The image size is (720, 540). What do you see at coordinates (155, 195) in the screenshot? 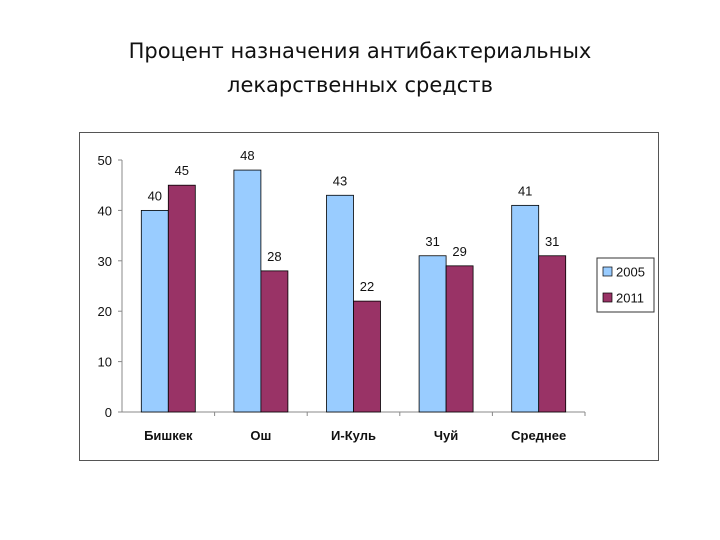
I see `data-label-2005-1: 40` at bounding box center [155, 195].